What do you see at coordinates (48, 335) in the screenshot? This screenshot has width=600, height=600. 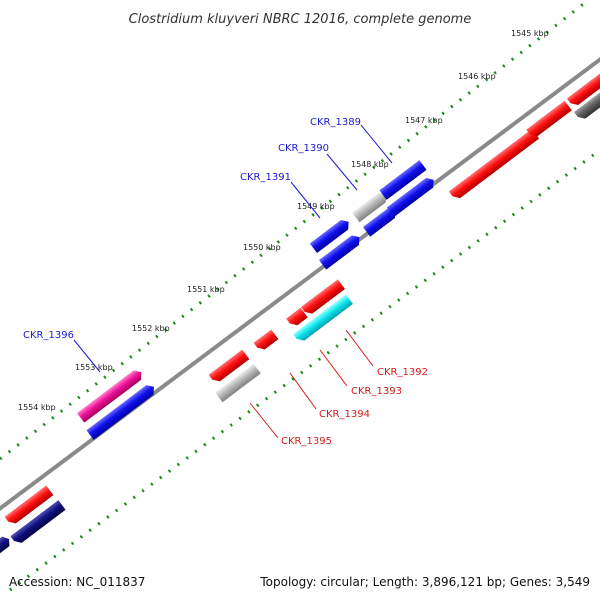 I see `gene-label-ckr1396: CKR_1396` at bounding box center [48, 335].